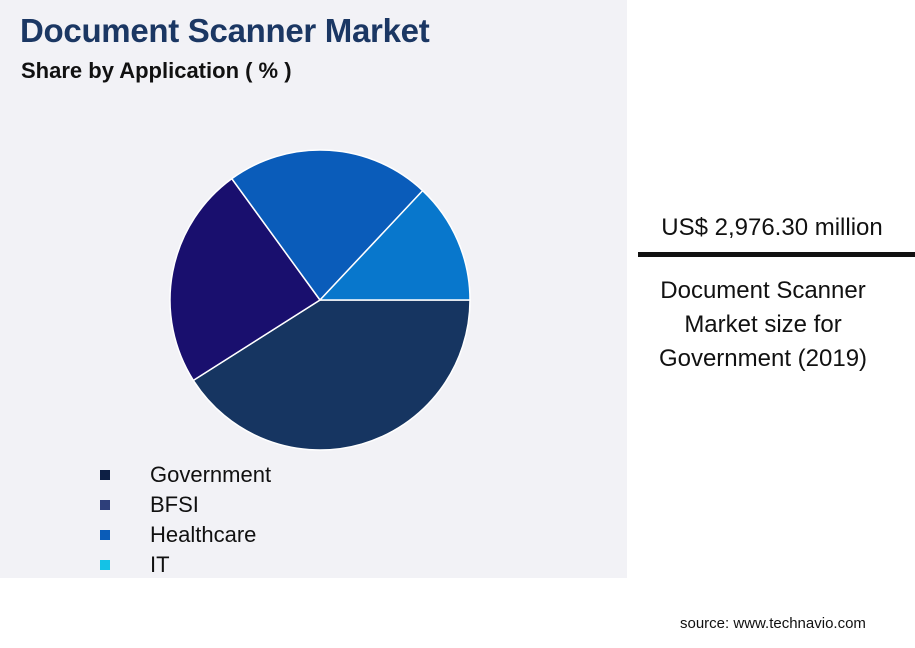  What do you see at coordinates (331, 375) in the screenshot?
I see `pie-slice-government` at bounding box center [331, 375].